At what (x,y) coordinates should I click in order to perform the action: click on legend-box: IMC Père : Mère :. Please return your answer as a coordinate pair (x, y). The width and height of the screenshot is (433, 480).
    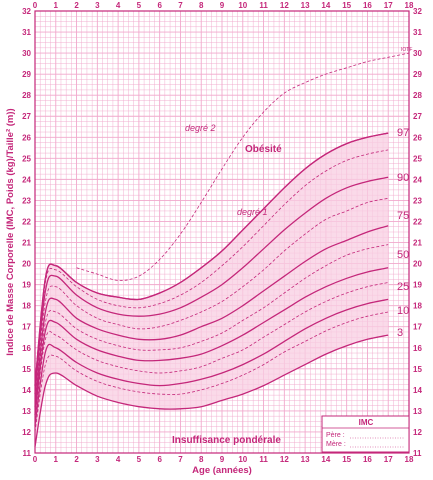
    Looking at the image, I should click on (365, 434).